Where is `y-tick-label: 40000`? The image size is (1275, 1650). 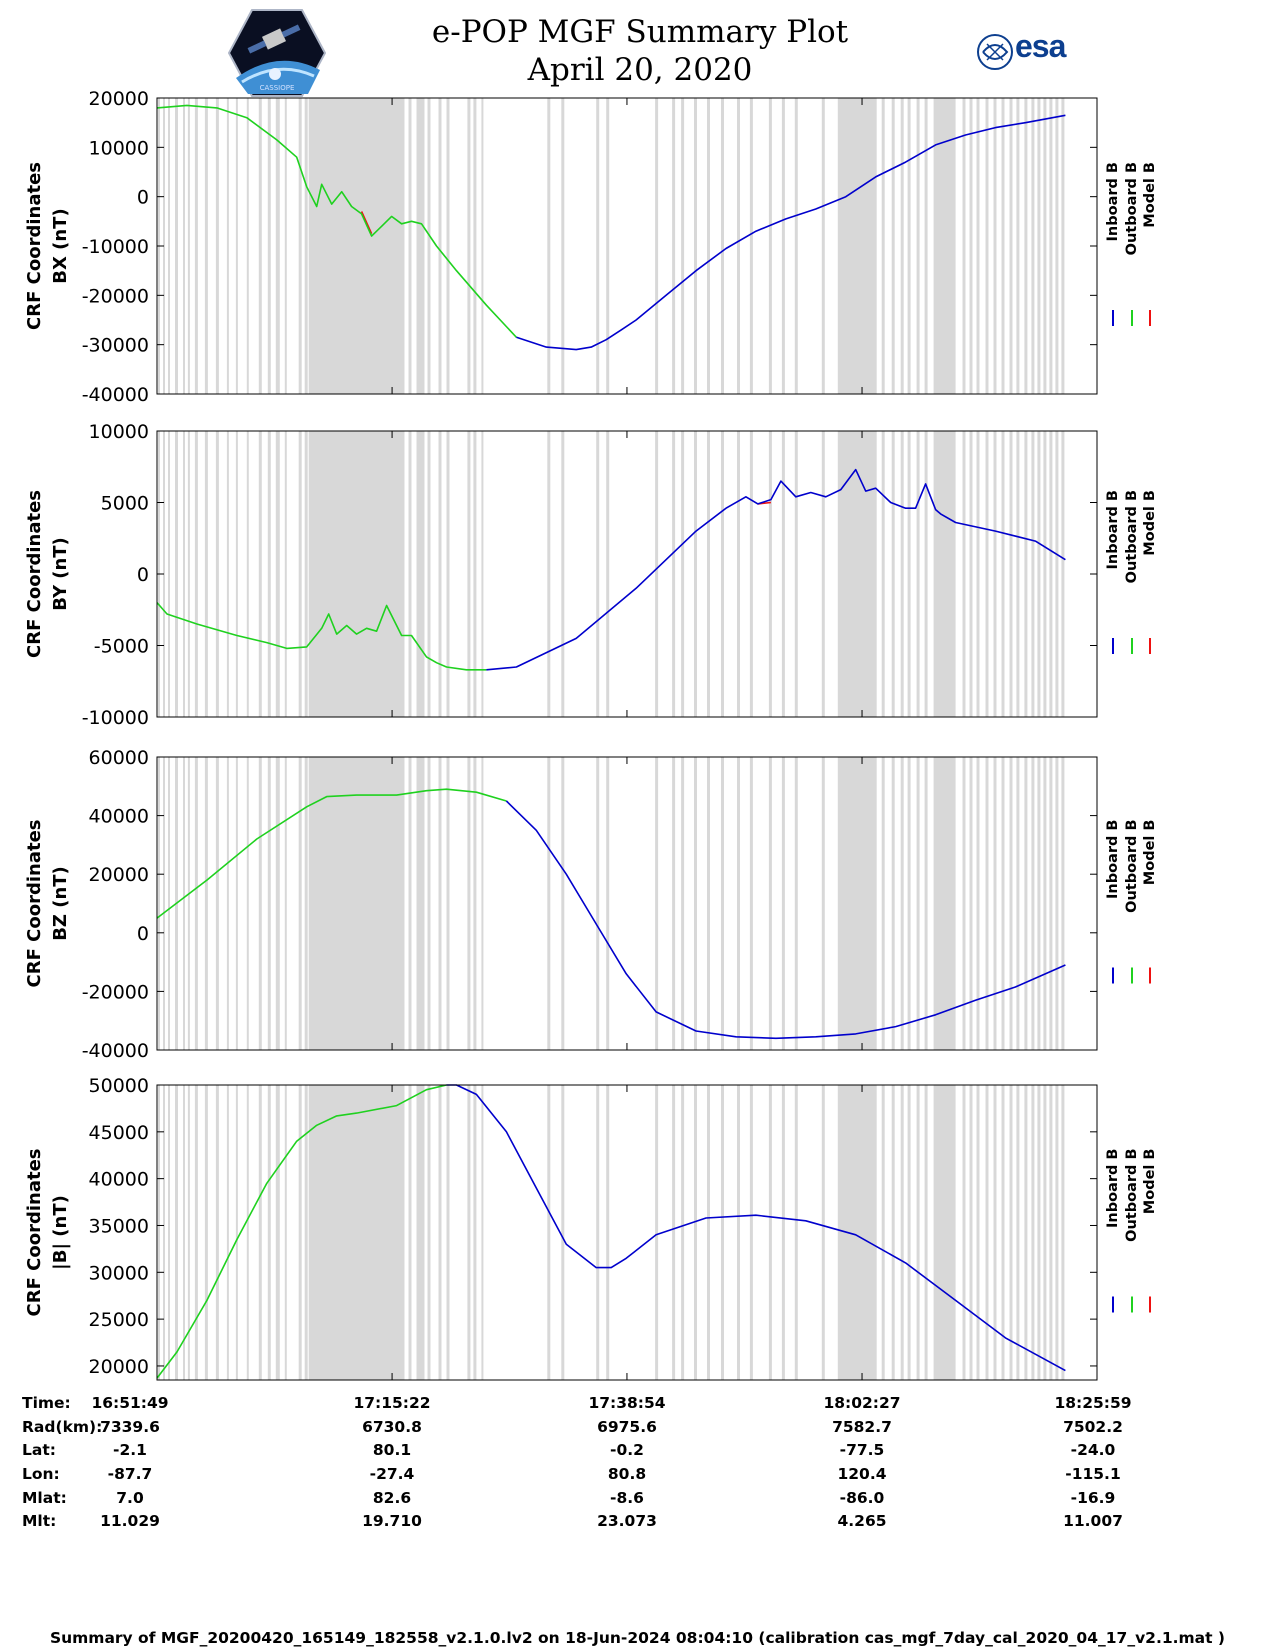 y-tick-label: 40000 is located at coordinates (119, 1180).